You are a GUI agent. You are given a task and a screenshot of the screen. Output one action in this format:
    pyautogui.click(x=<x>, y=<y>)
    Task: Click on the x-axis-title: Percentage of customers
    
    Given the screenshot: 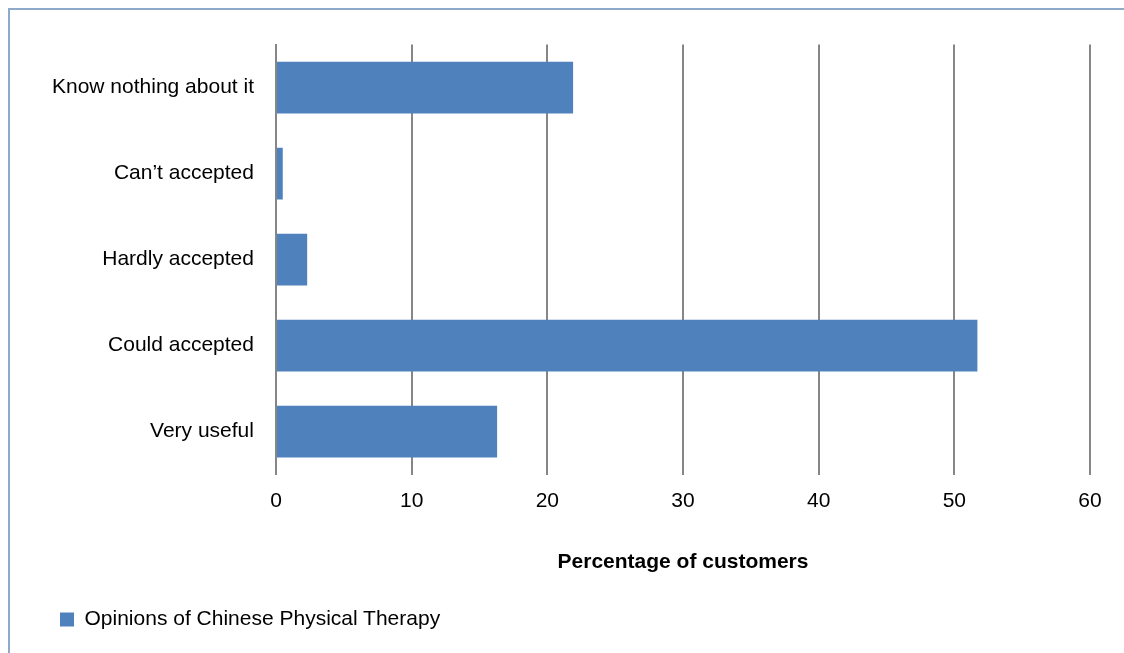 What is the action you would take?
    pyautogui.click(x=683, y=561)
    